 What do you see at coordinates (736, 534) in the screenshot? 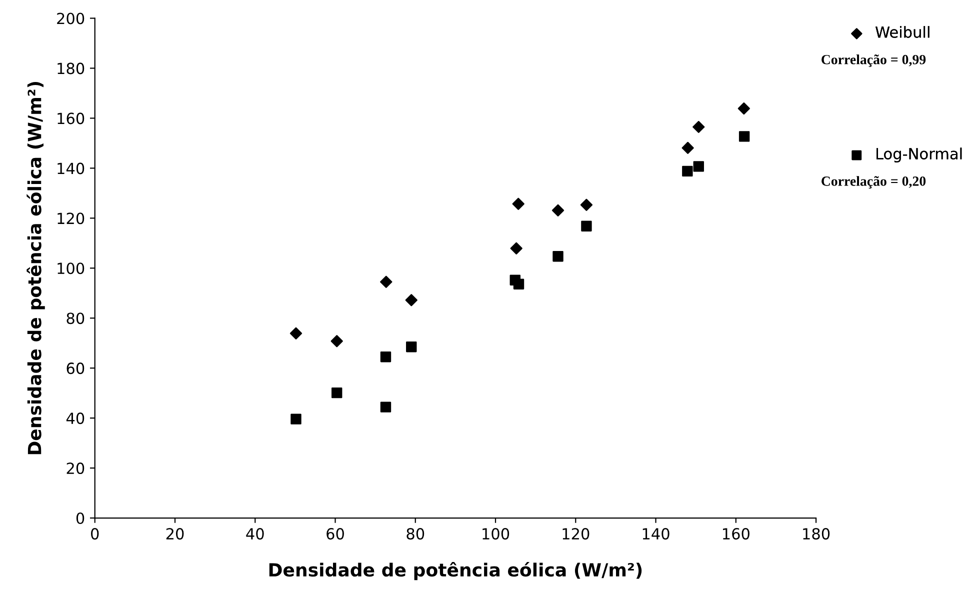
I see `x-tick-label: 160` at bounding box center [736, 534].